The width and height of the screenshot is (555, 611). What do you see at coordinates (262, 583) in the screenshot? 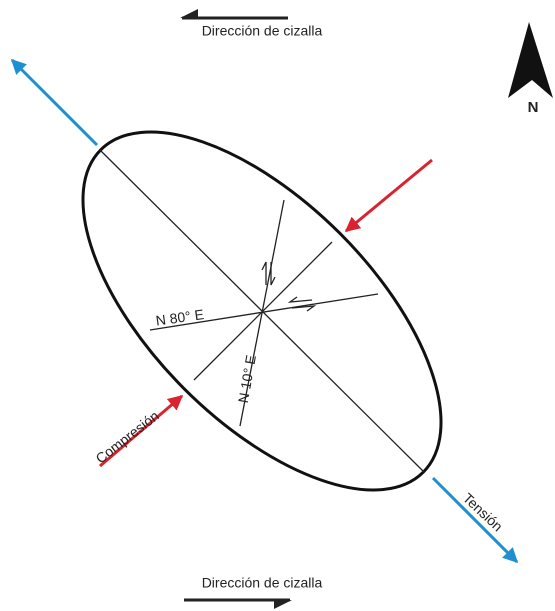
I see `shear-label-bottom: Dirección de cizalla` at bounding box center [262, 583].